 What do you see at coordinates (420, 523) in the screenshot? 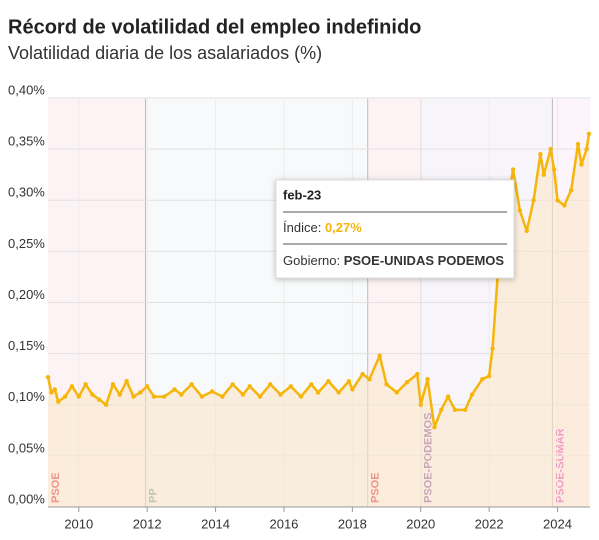
I see `x-tick-label: 2020` at bounding box center [420, 523].